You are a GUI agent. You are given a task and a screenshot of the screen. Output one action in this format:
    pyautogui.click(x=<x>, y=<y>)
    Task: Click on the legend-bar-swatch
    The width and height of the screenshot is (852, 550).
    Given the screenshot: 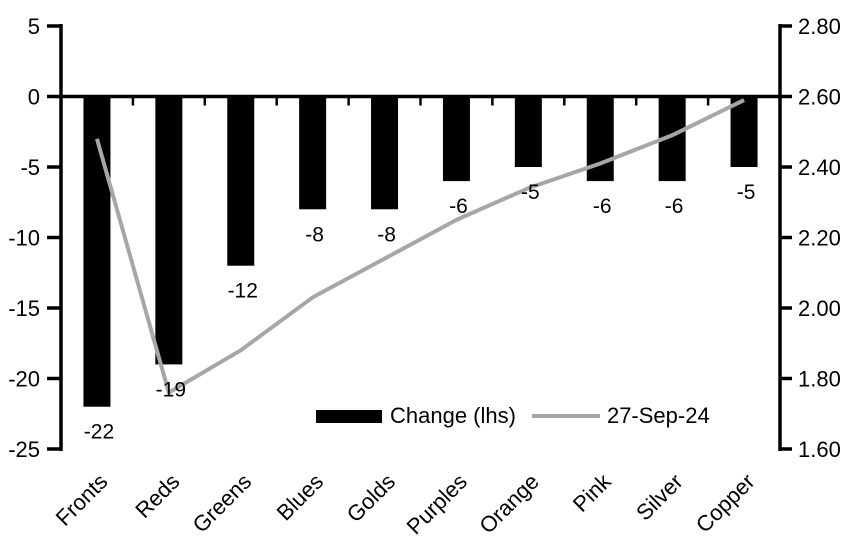 What is the action you would take?
    pyautogui.click(x=349, y=416)
    